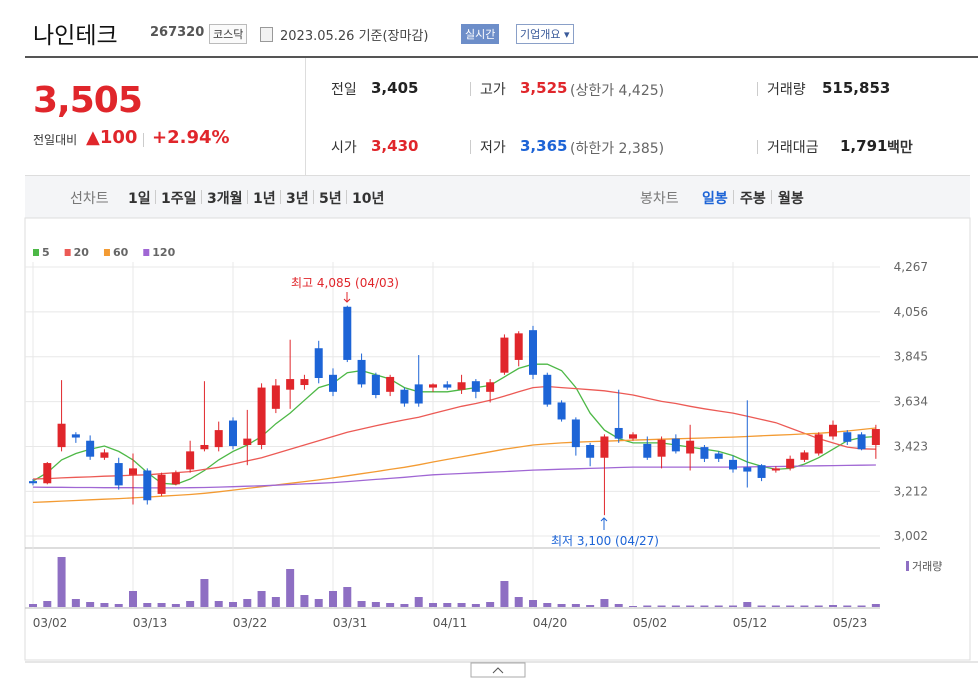  I want to click on date: 2023.05.26 기준(장마감), so click(354, 36).